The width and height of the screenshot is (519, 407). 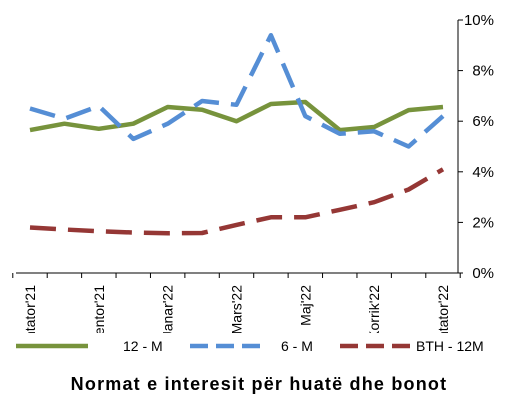 What do you see at coordinates (483, 222) in the screenshot?
I see `y-tick-label: 2%` at bounding box center [483, 222].